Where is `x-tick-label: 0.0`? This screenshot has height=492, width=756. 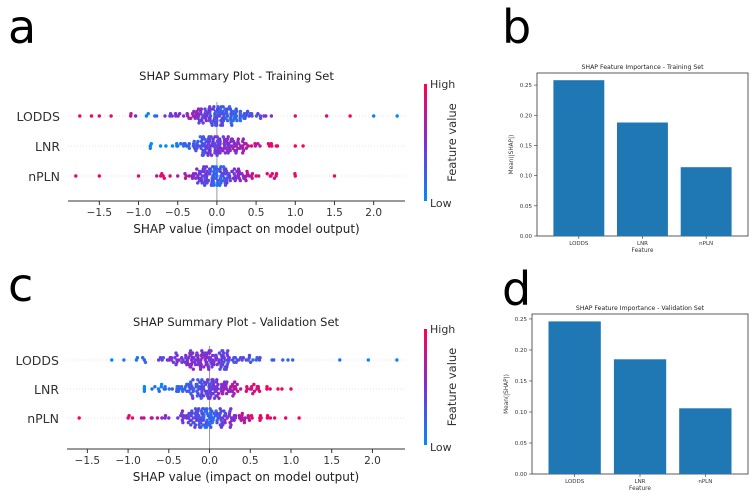 x-tick-label: 0.0 is located at coordinates (209, 461).